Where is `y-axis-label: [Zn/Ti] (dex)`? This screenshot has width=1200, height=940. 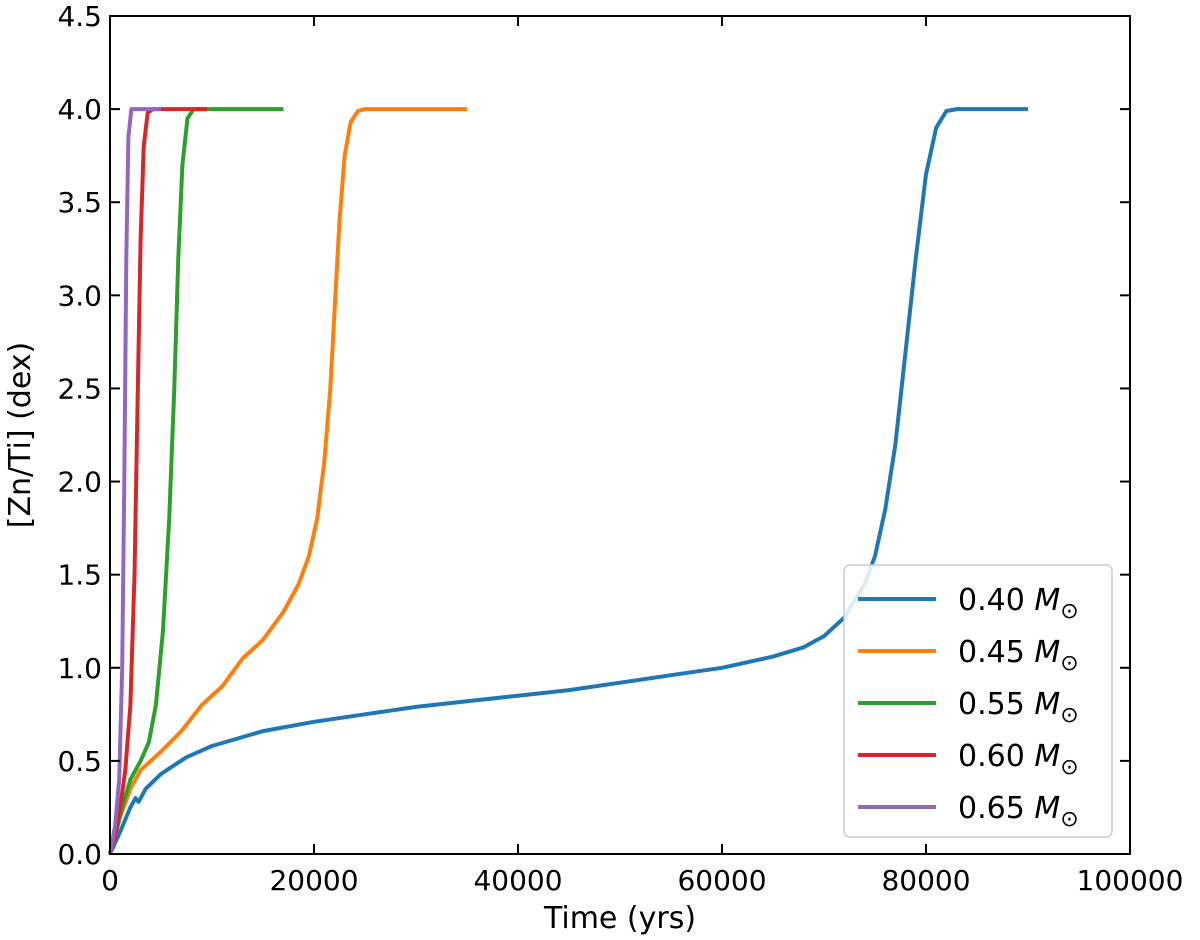 y-axis-label: [Zn/Ti] (dex) is located at coordinates (20, 435).